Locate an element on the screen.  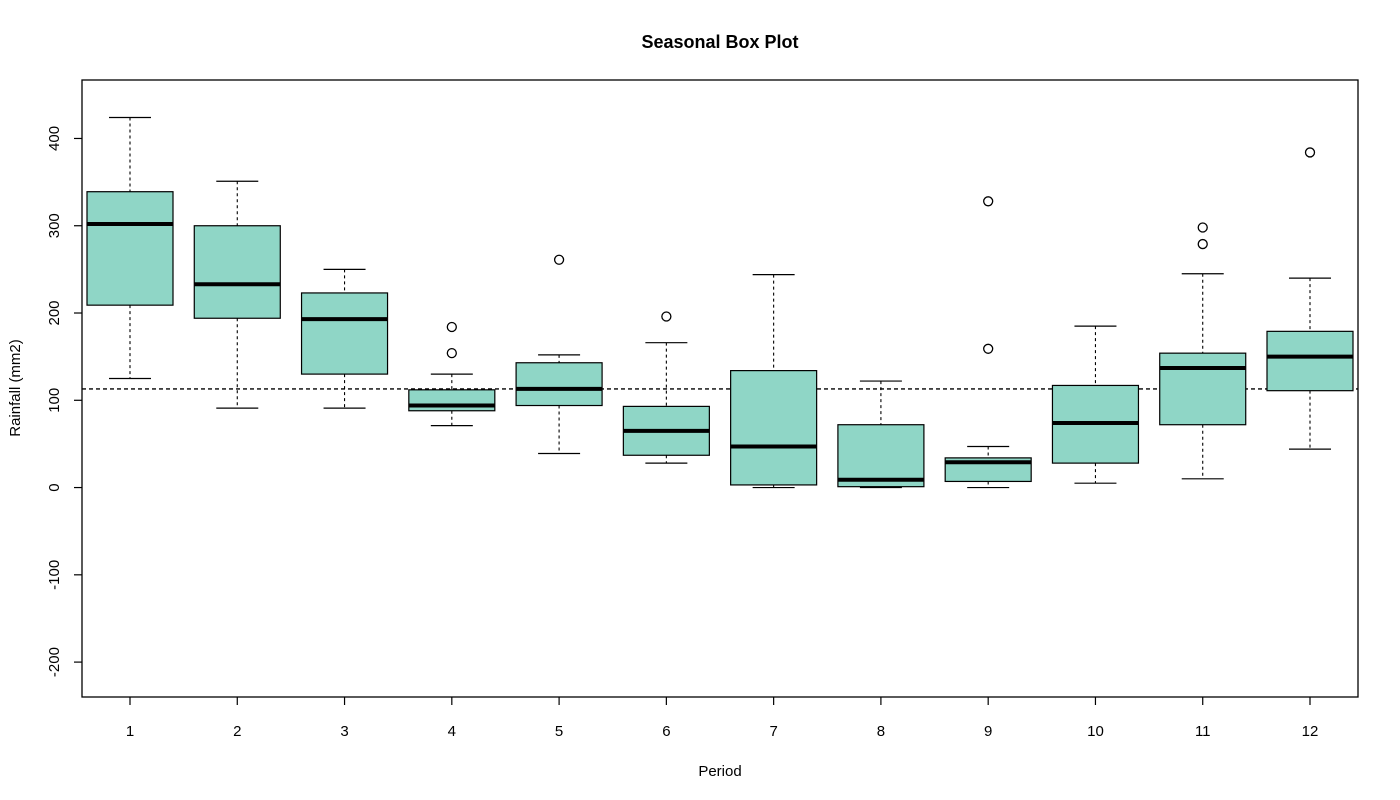
x-tick-label: 4 is located at coordinates (452, 731).